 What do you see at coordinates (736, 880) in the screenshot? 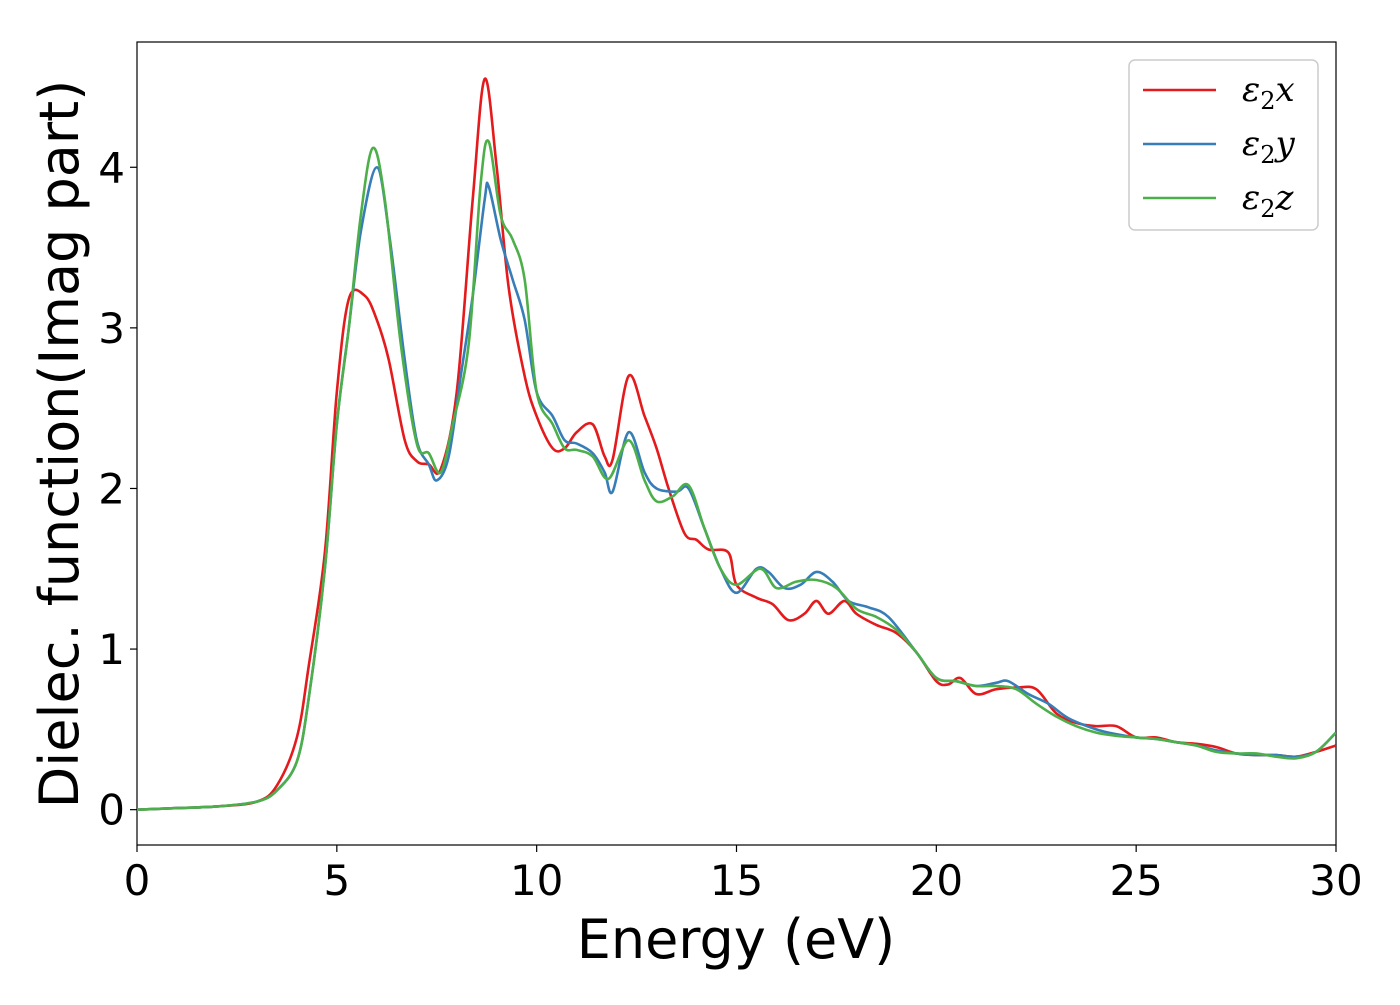
I see `x-tick-label: 15` at bounding box center [736, 880].